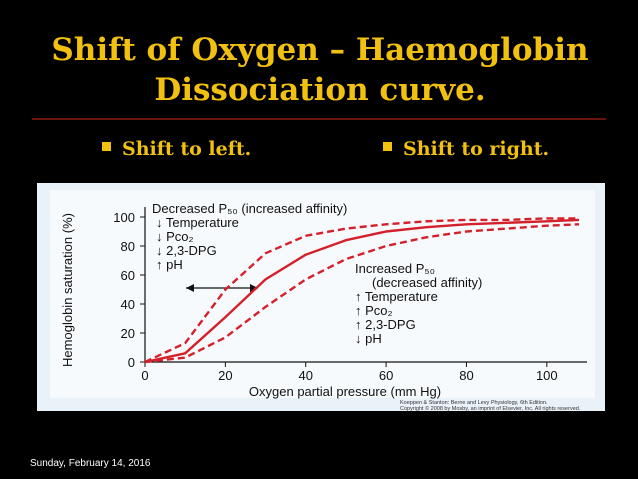 The width and height of the screenshot is (638, 479). What do you see at coordinates (128, 333) in the screenshot?
I see `y-tick-label: 20` at bounding box center [128, 333].